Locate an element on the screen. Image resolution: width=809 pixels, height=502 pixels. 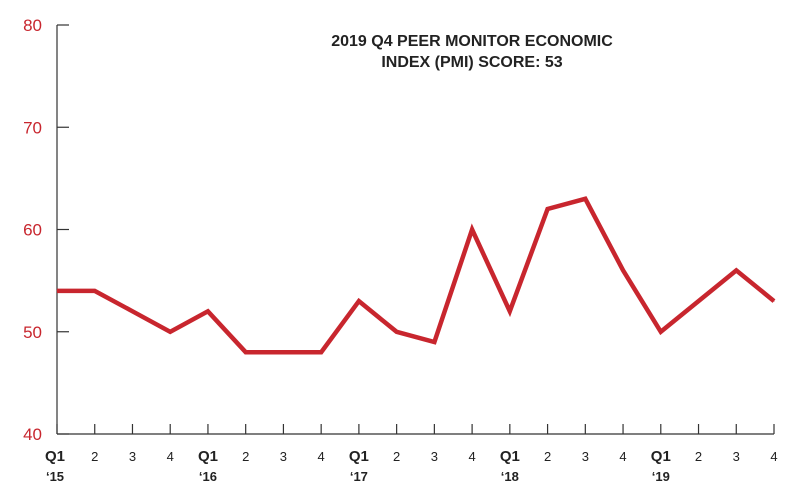
x-tick-year-label: ‘16 is located at coordinates (208, 476).